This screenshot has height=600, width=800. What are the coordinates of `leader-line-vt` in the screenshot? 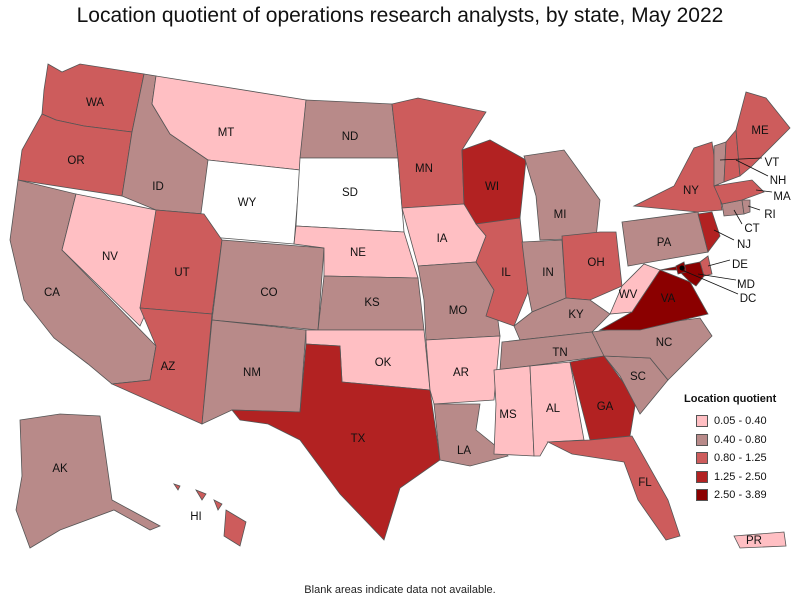 It's located at (741, 159).